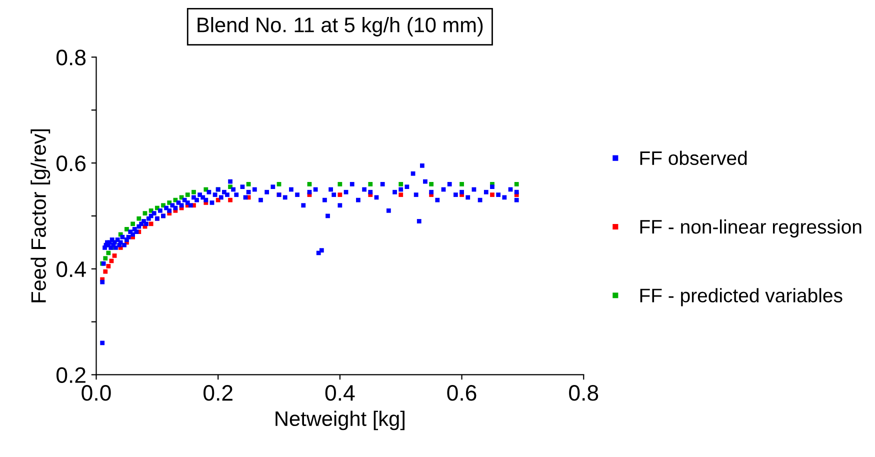 This screenshot has height=457, width=875. What do you see at coordinates (461, 393) in the screenshot?
I see `x-tick-label: 0.6` at bounding box center [461, 393].